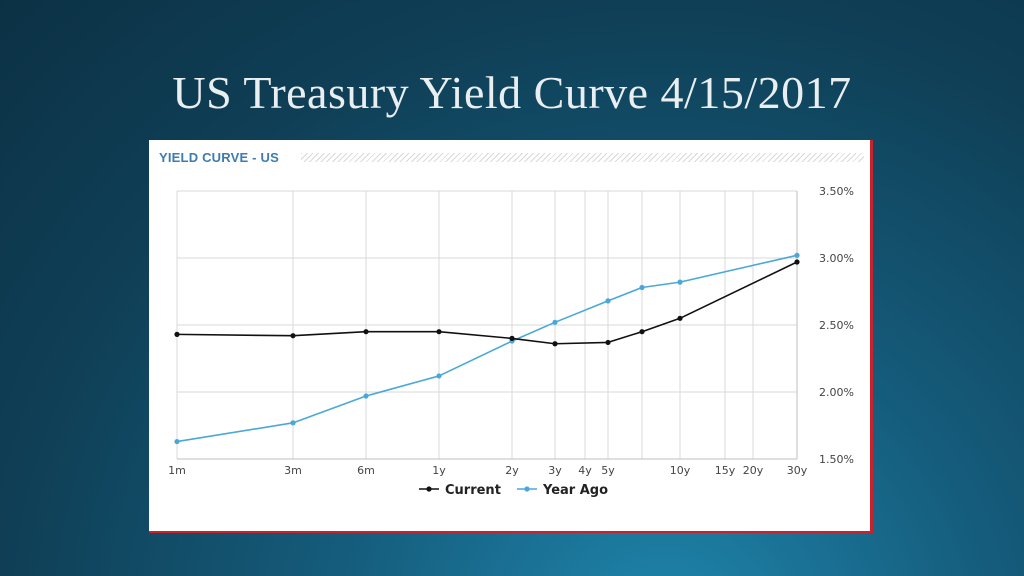  What do you see at coordinates (512, 470) in the screenshot?
I see `x-tick-label: 2y` at bounding box center [512, 470].